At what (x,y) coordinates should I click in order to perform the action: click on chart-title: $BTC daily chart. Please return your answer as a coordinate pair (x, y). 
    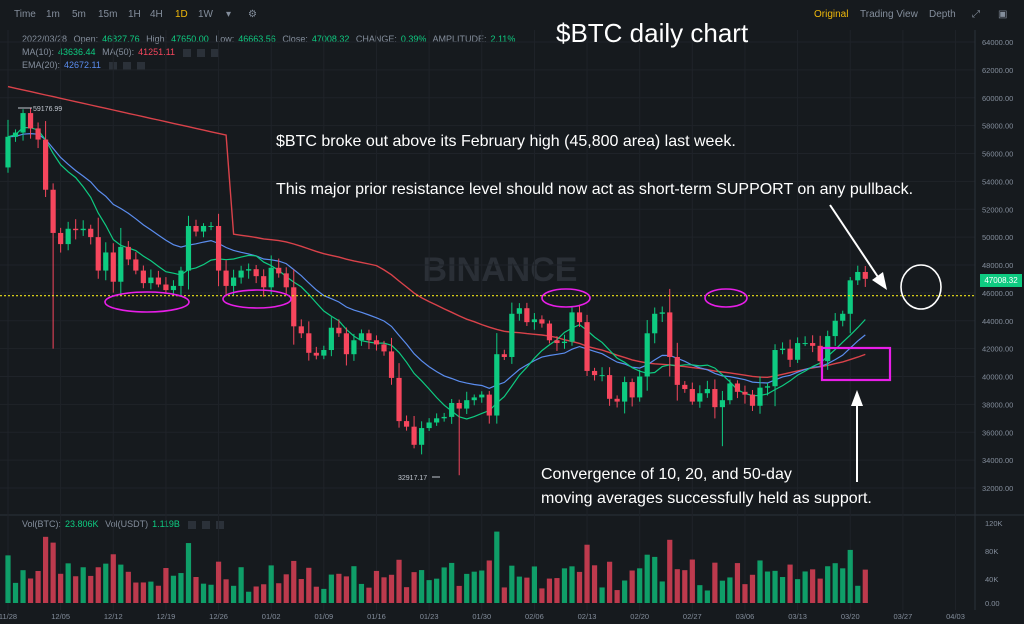
    Looking at the image, I should click on (652, 33).